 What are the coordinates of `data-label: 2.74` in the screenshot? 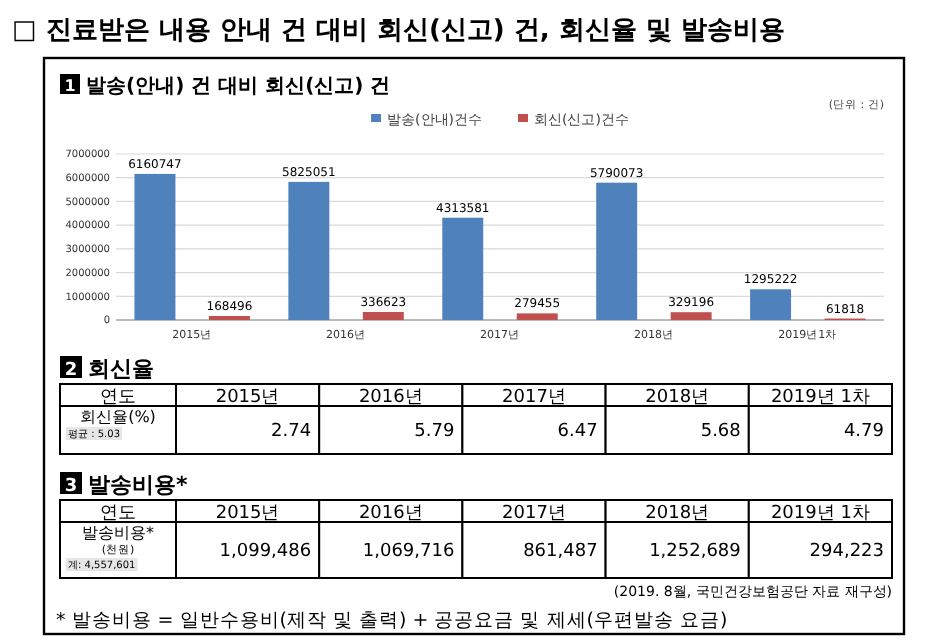 It's located at (291, 432).